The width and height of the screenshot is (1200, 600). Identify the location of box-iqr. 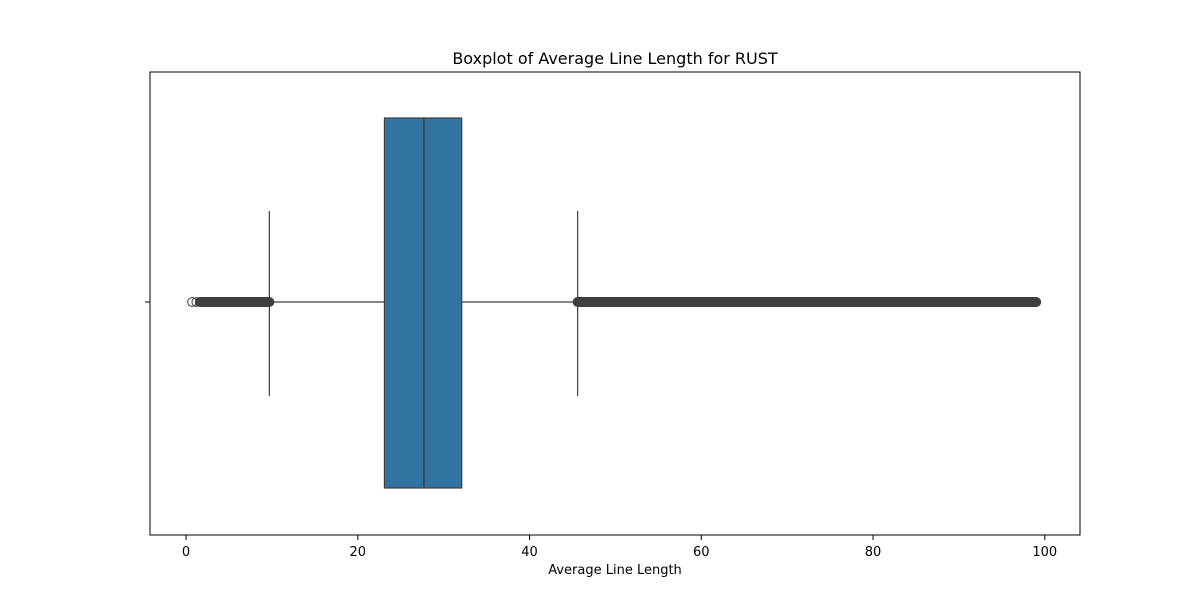
(423, 303).